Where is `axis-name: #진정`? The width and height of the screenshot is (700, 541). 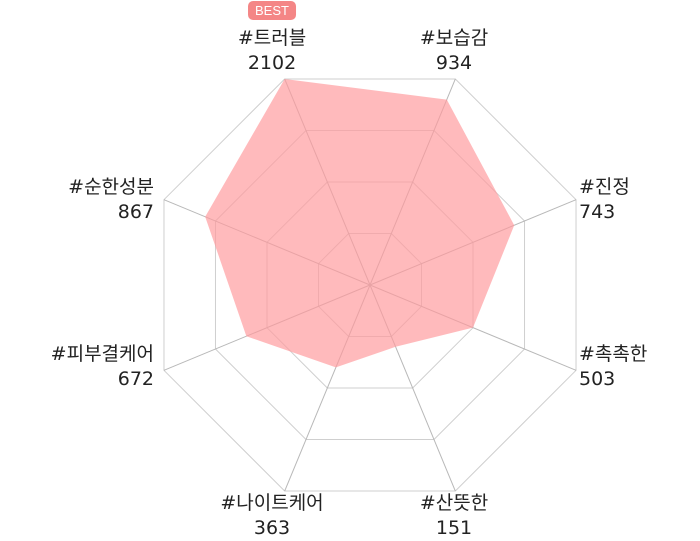 axis-name: #진정 is located at coordinates (604, 187).